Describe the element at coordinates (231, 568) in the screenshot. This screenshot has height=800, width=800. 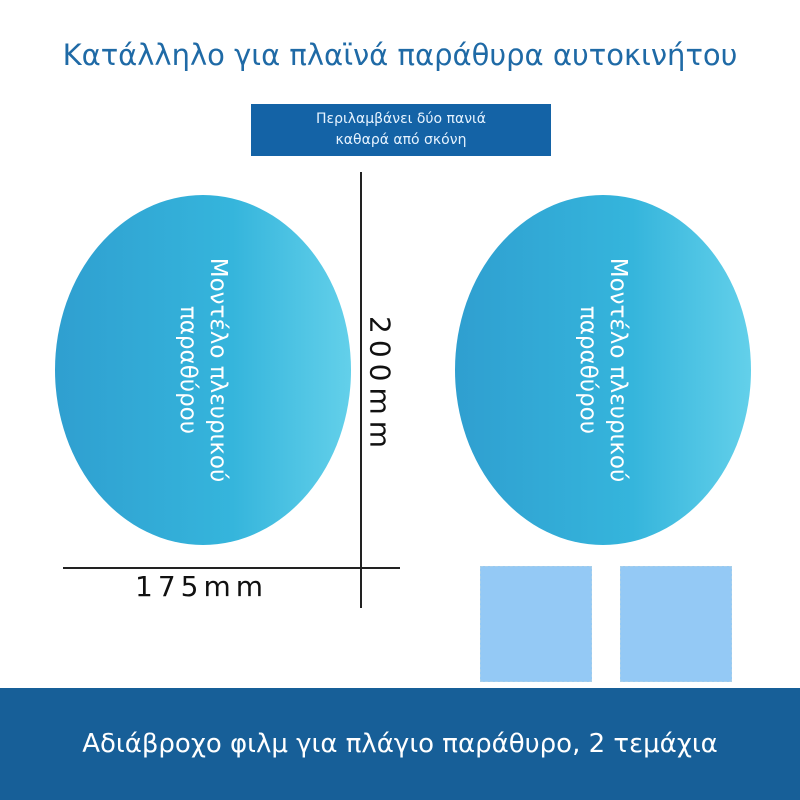
I see `width-dimension-line` at that location.